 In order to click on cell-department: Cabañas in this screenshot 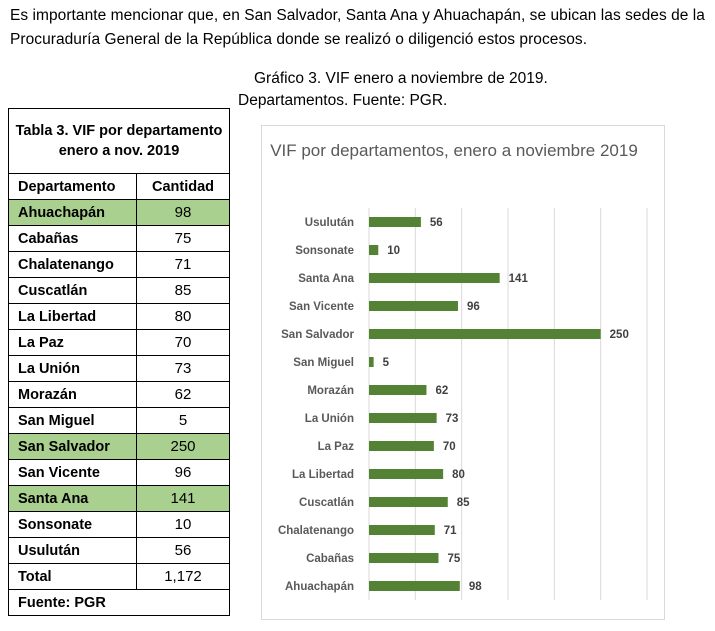, I will do `click(72, 238)`.